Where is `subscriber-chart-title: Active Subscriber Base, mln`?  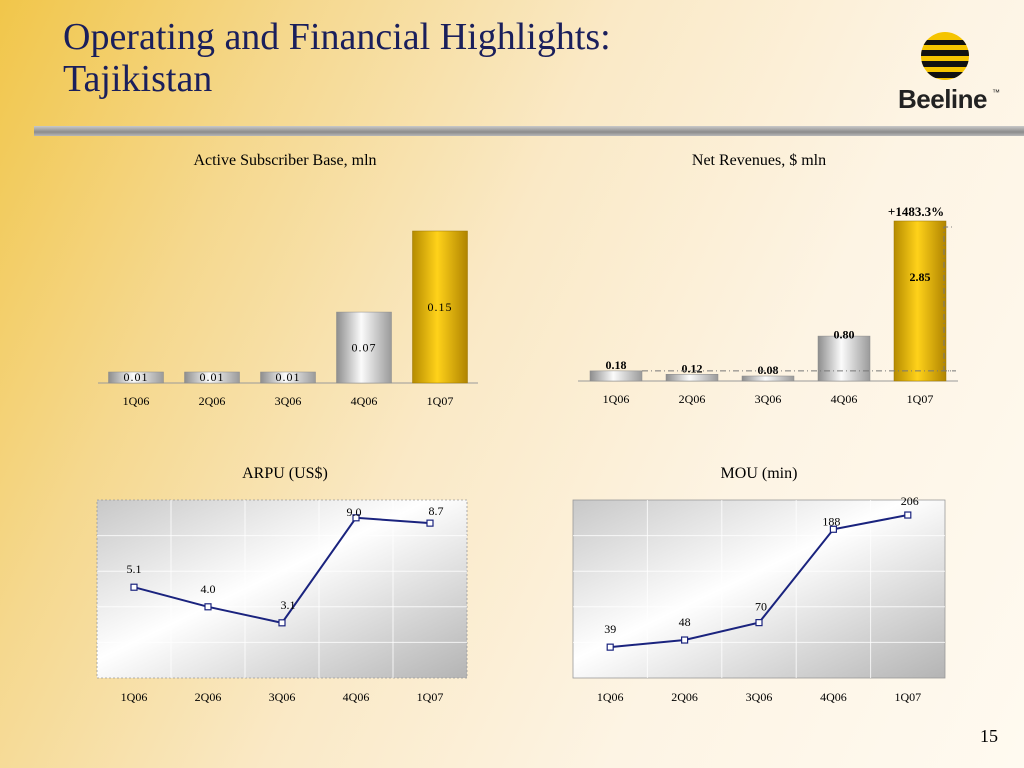 subscriber-chart-title: Active Subscriber Base, mln is located at coordinates (285, 160).